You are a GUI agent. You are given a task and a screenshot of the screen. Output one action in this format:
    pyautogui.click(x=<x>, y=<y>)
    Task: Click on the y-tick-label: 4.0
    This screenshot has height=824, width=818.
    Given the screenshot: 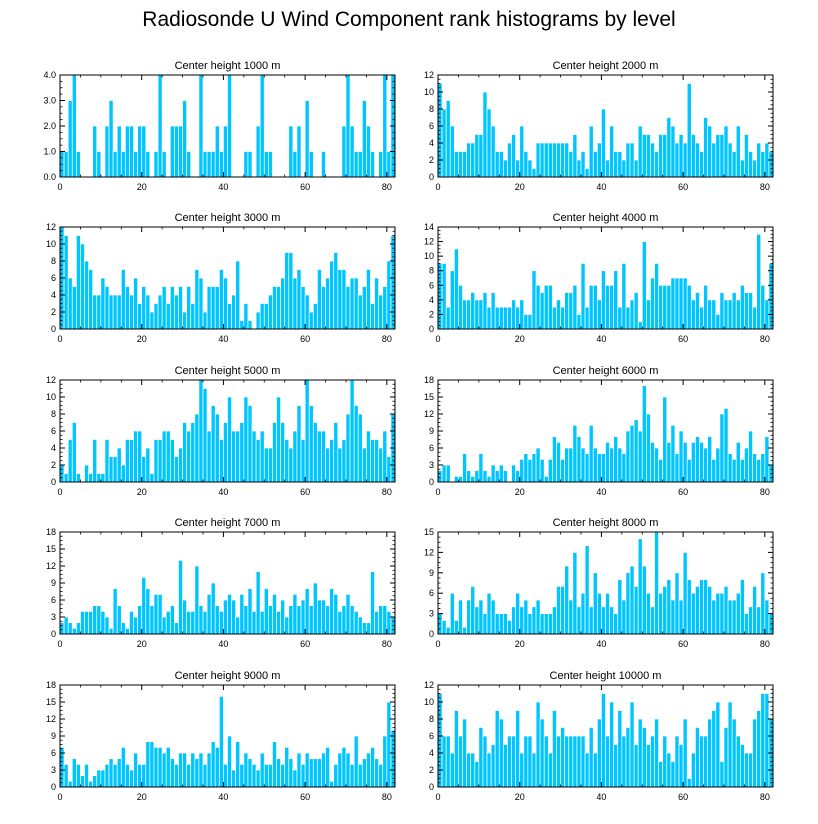 What is the action you would take?
    pyautogui.click(x=49, y=75)
    